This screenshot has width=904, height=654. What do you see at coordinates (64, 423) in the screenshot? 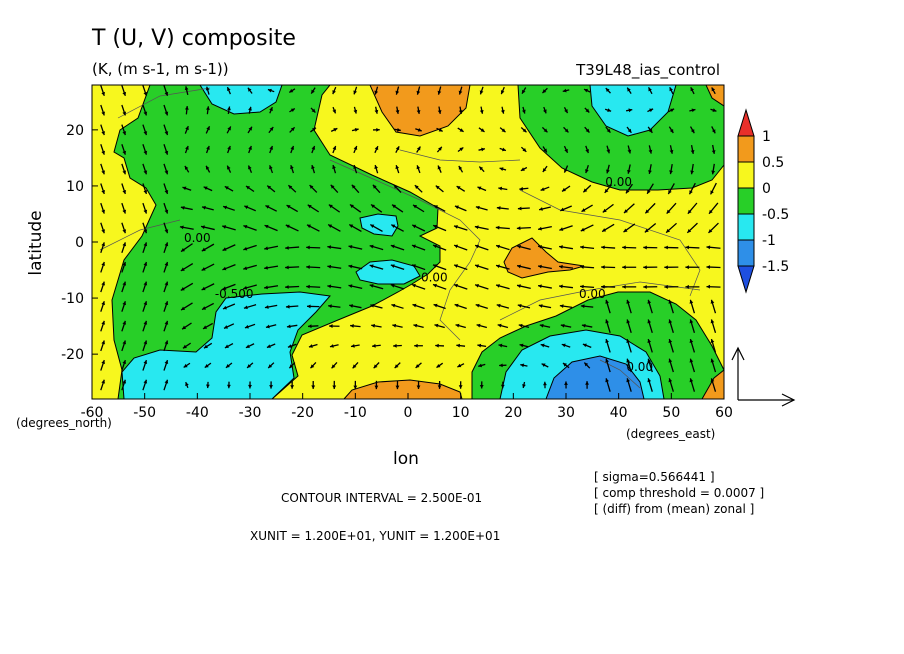
I see `y-unit-label: (degrees_north)` at bounding box center [64, 423].